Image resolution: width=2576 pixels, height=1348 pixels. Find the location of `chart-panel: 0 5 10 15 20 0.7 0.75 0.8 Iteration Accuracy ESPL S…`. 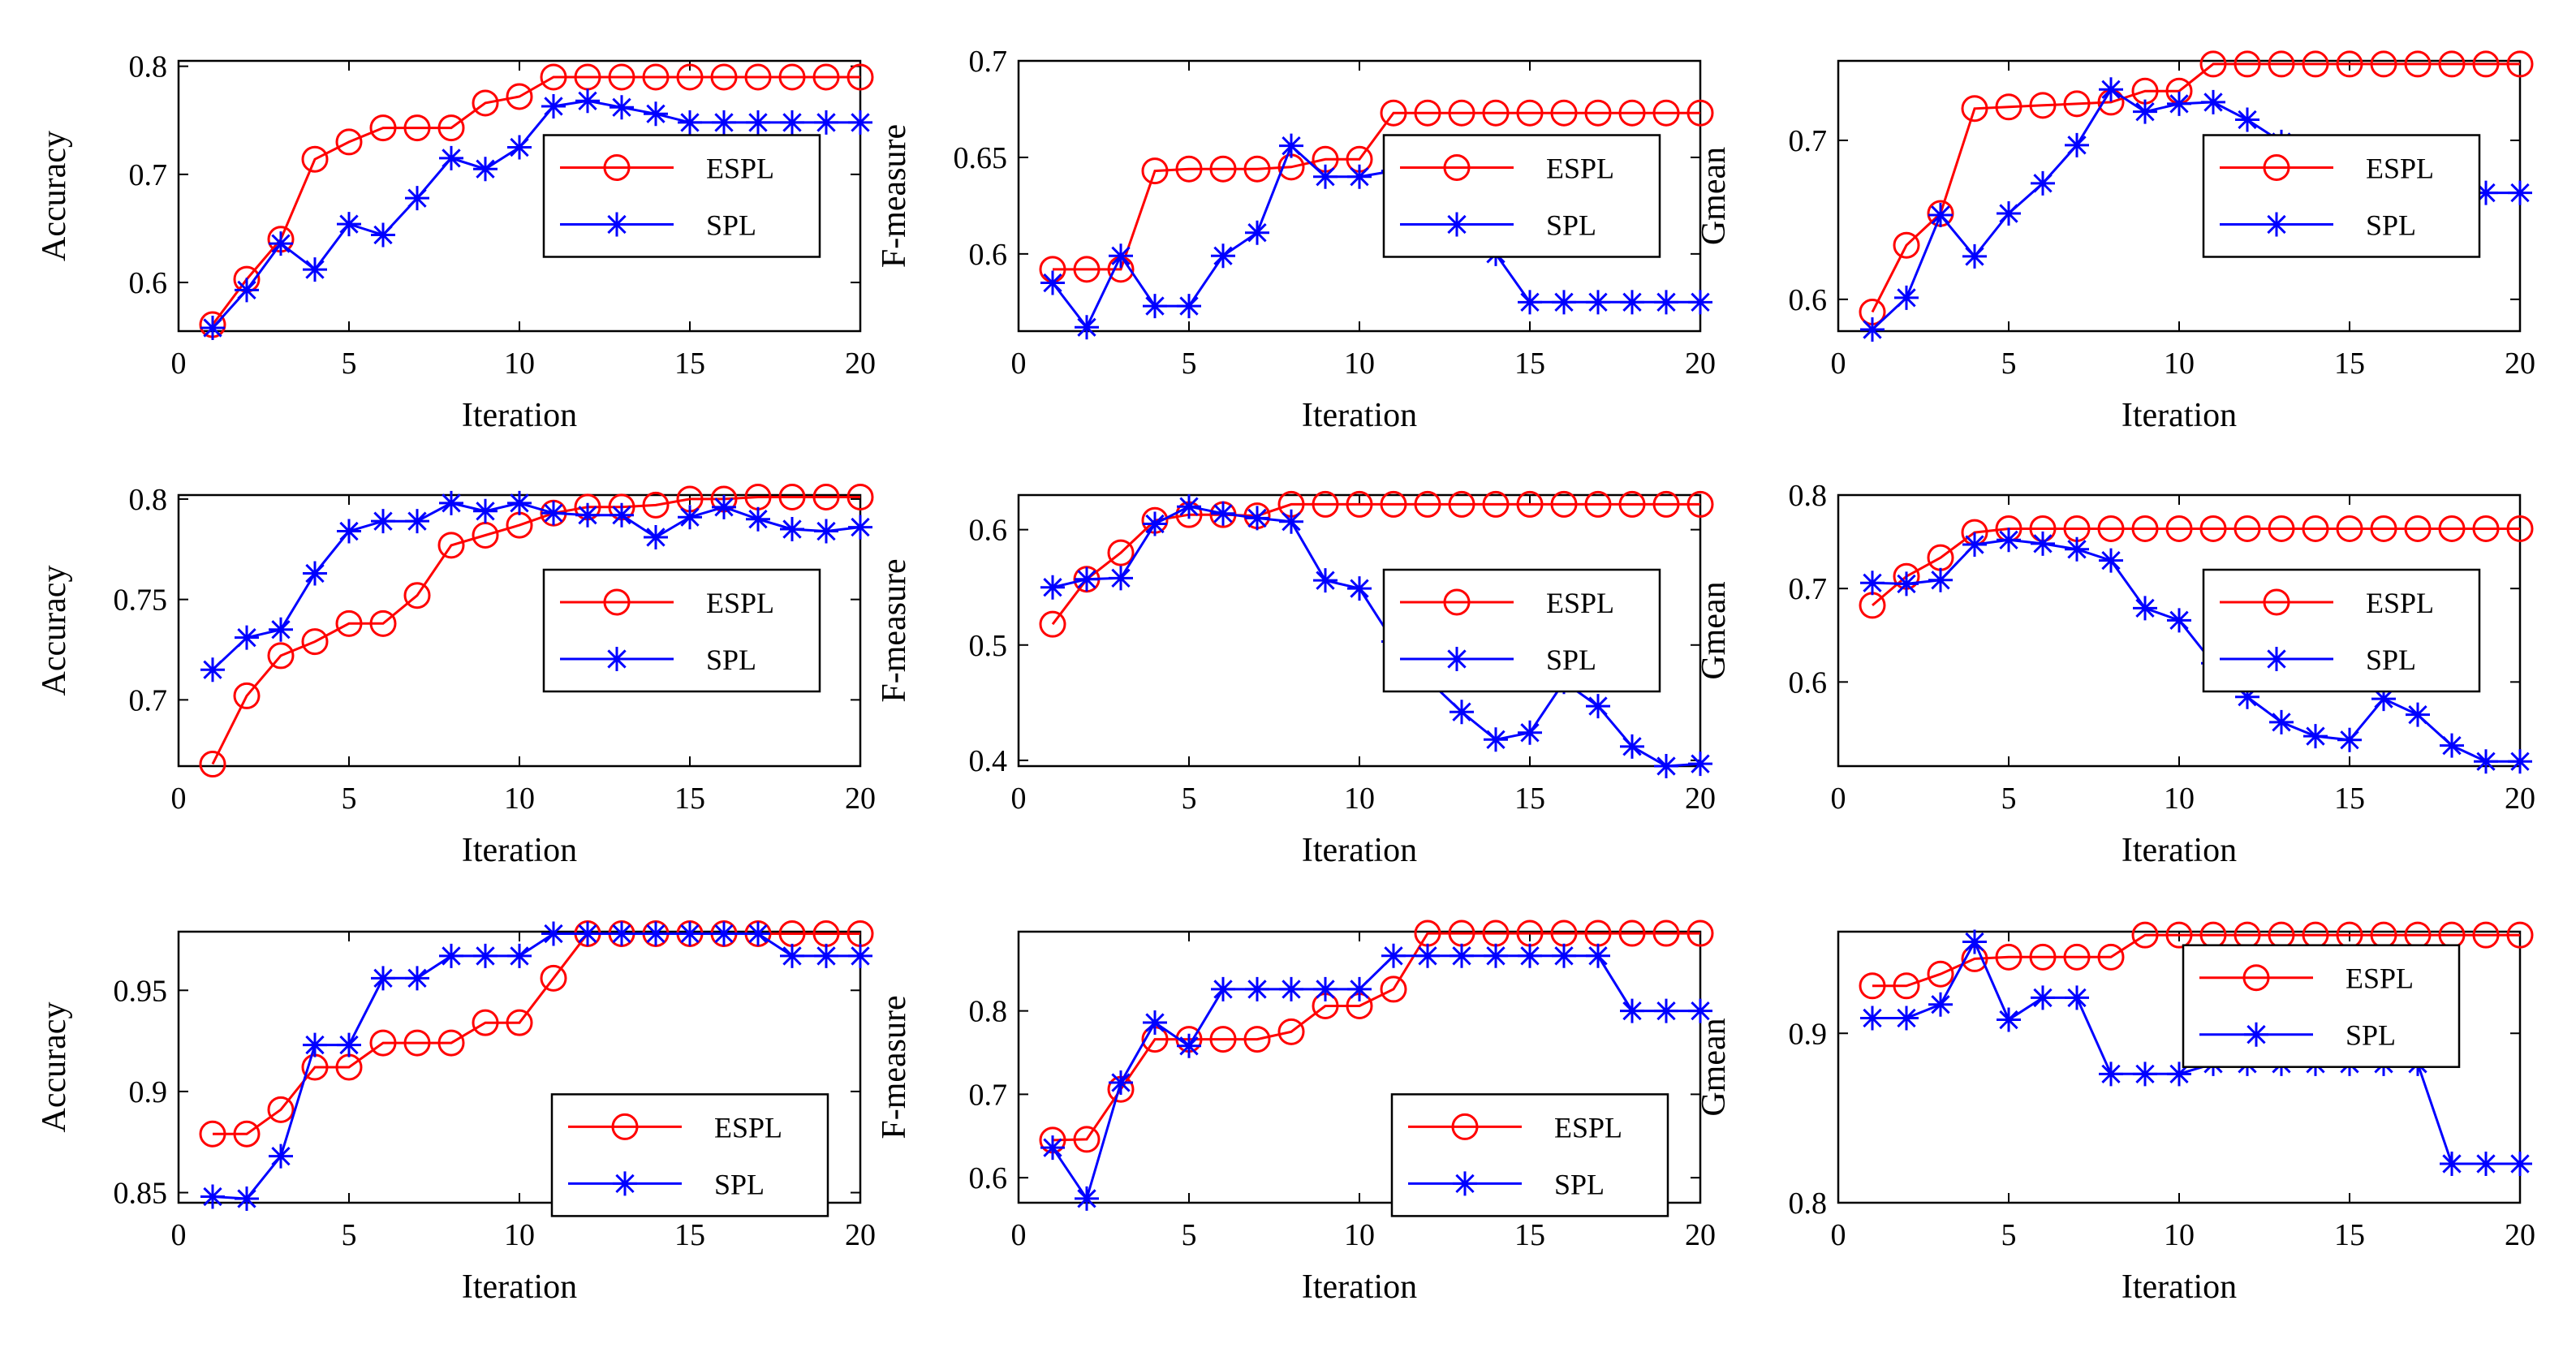

chart-panel: 0 5 10 15 20 0.7 0.75 0.8 Iteration Accuracy ESPL S… is located at coordinates (456, 676).